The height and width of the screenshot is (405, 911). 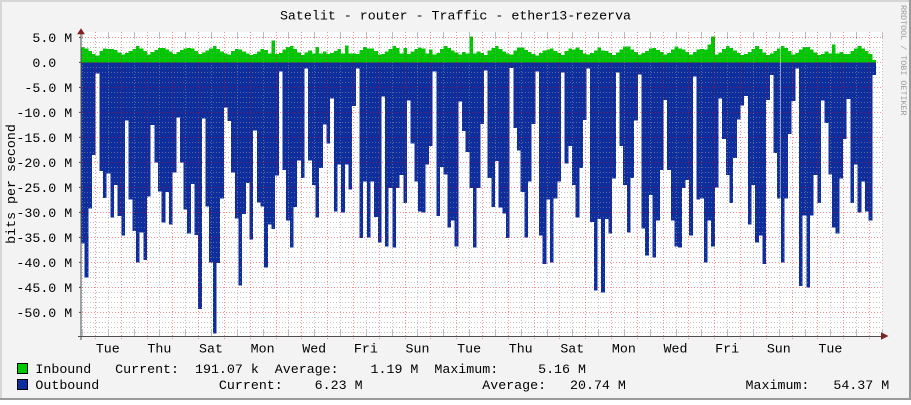 What do you see at coordinates (36, 163) in the screenshot?
I see `svg-text: -20.0` at bounding box center [36, 163].